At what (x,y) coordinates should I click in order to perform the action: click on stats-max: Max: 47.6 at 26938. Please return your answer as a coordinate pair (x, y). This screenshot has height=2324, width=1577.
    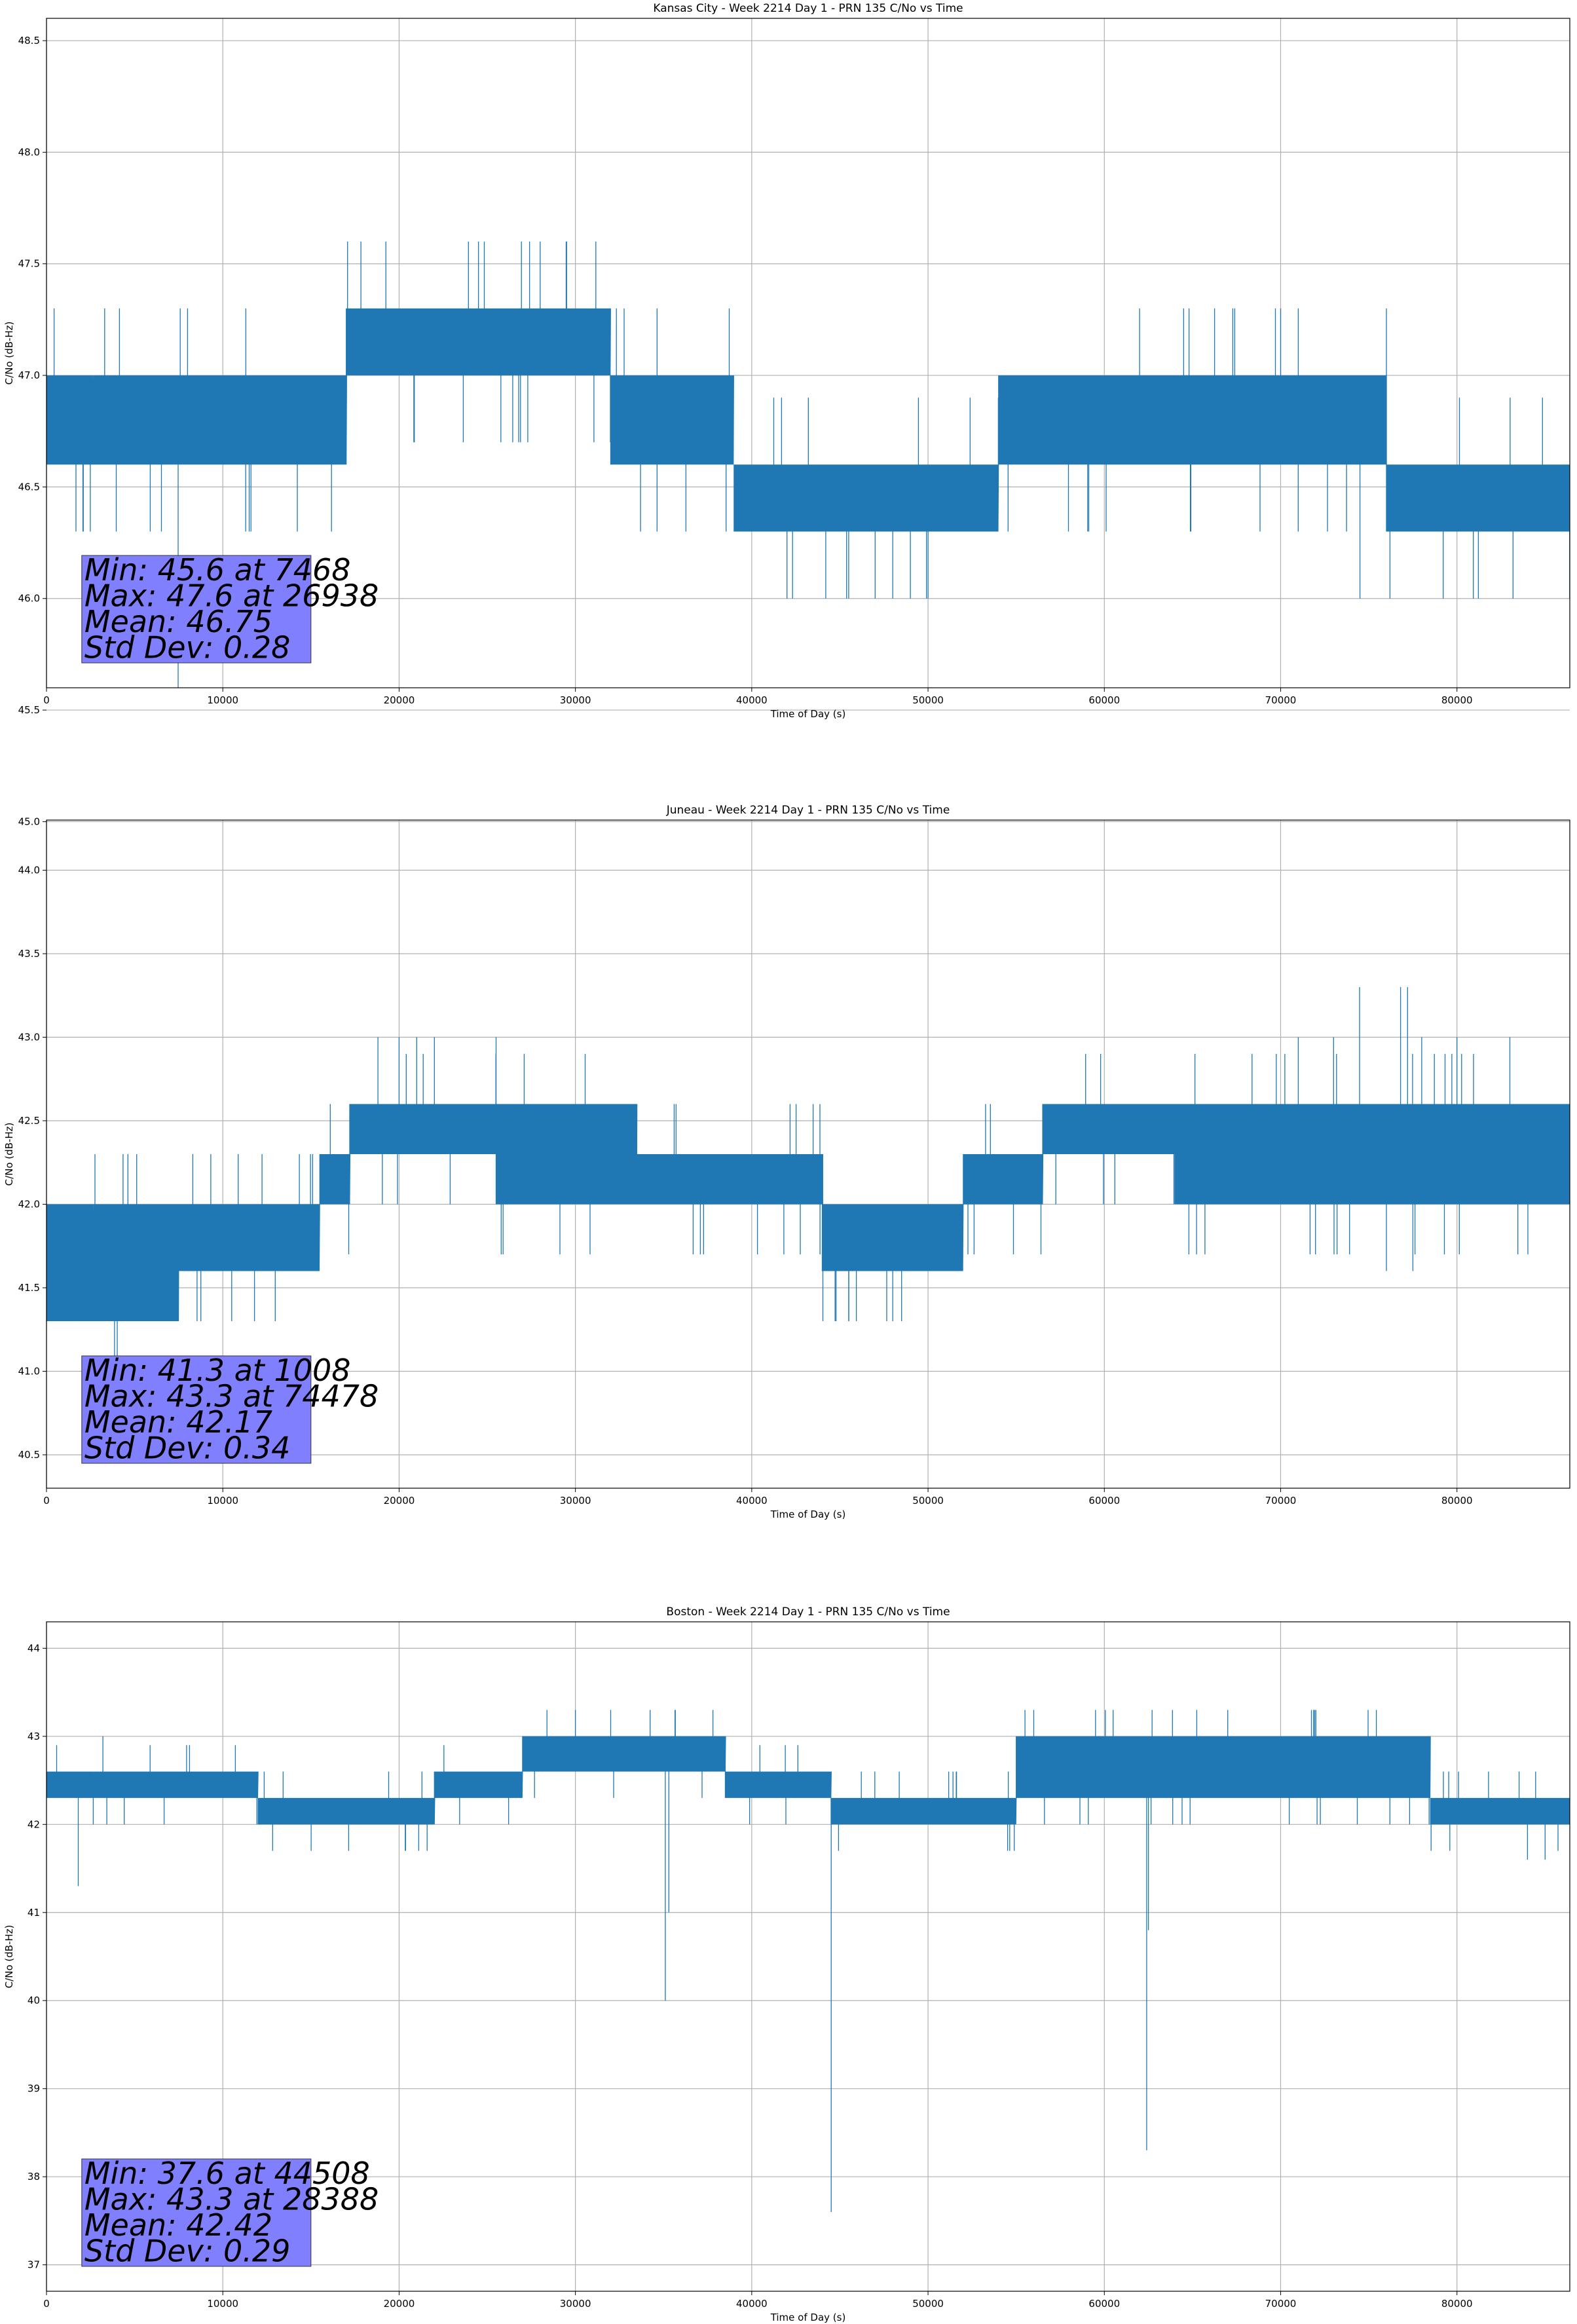
    Looking at the image, I should click on (231, 596).